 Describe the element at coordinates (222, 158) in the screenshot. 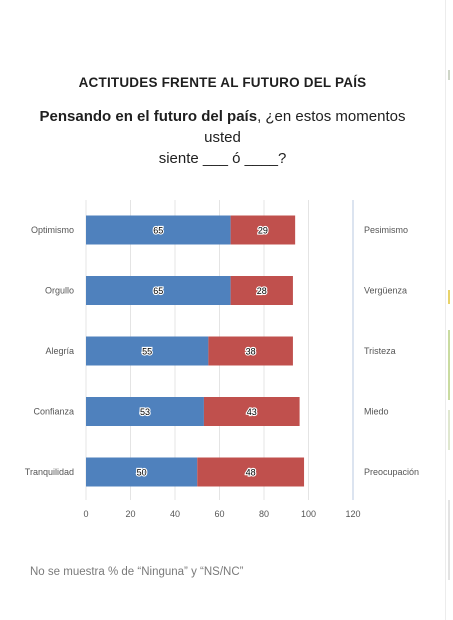

I see `question-line2: siente ___ ó ____?` at that location.